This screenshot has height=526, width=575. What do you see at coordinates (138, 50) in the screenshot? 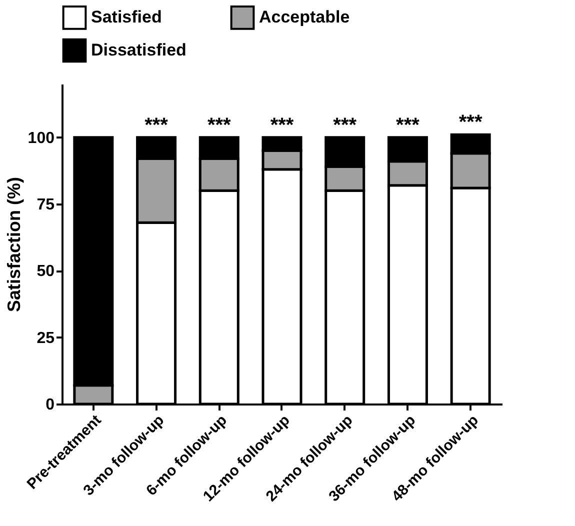
I see `legend-label: Dissatisfied` at bounding box center [138, 50].